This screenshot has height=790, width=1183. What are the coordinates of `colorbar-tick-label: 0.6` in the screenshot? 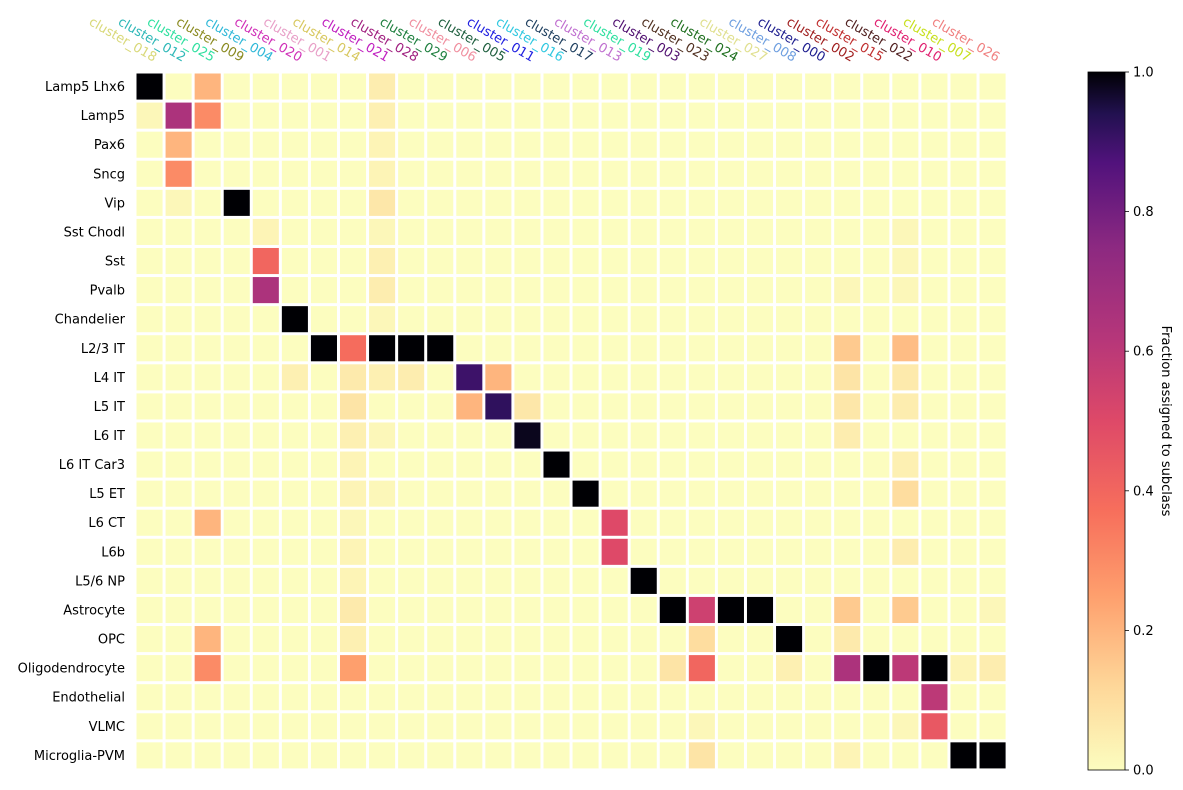 It's located at (1143, 352).